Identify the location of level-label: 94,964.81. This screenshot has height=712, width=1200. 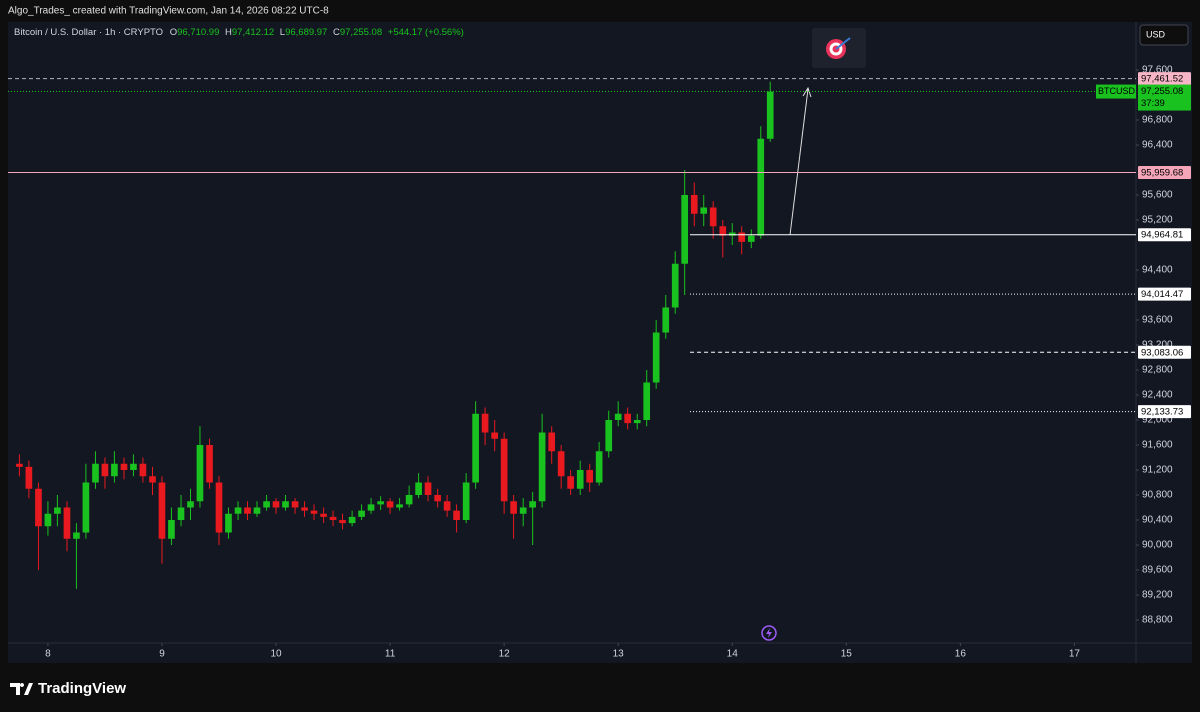
(1162, 235).